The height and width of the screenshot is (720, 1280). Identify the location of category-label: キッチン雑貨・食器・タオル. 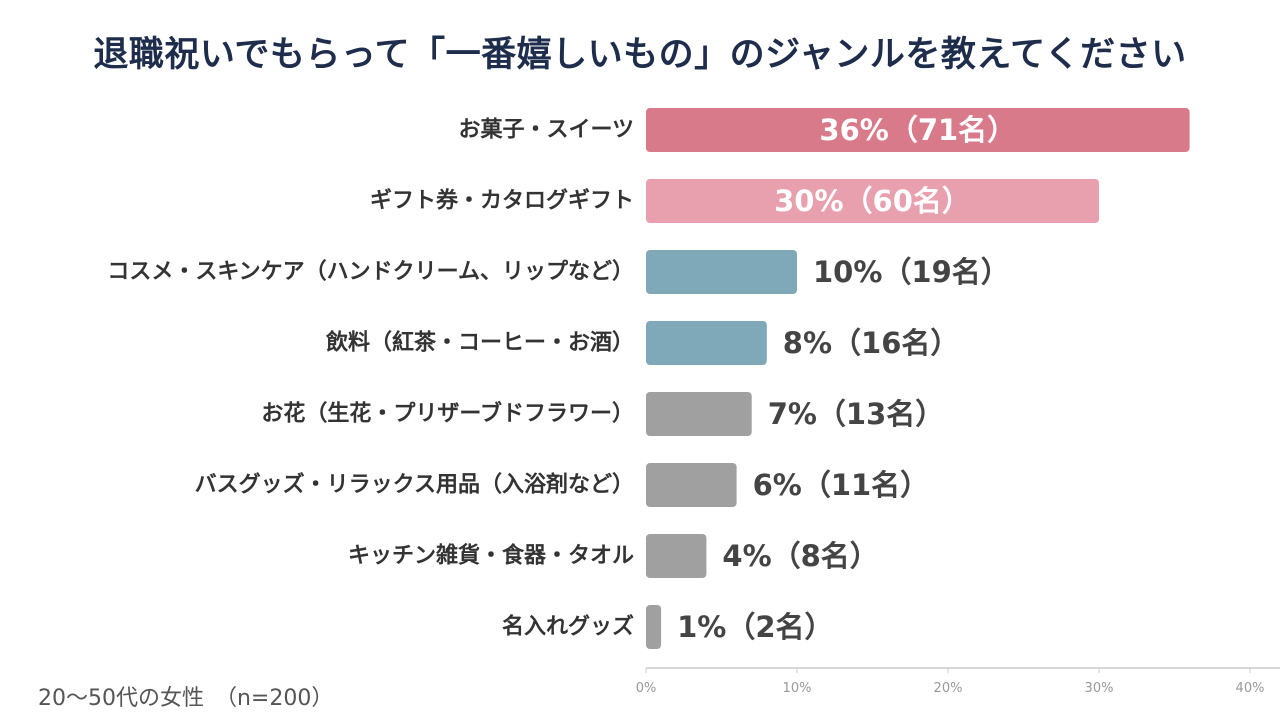
(491, 556).